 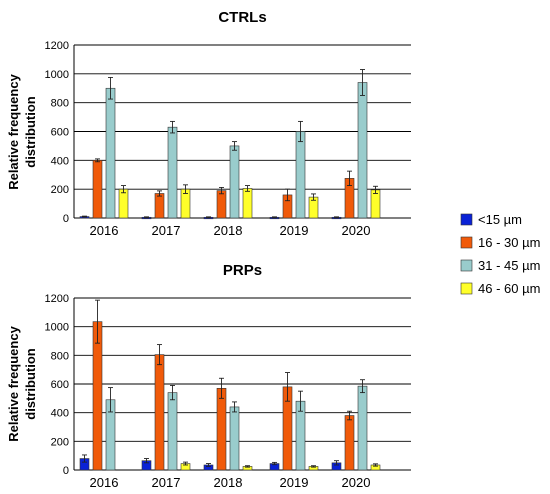 What do you see at coordinates (500, 254) in the screenshot?
I see `legend: <15 µm 16 - 30 µm 31 - 45 µm 46 - 60 µm` at bounding box center [500, 254].